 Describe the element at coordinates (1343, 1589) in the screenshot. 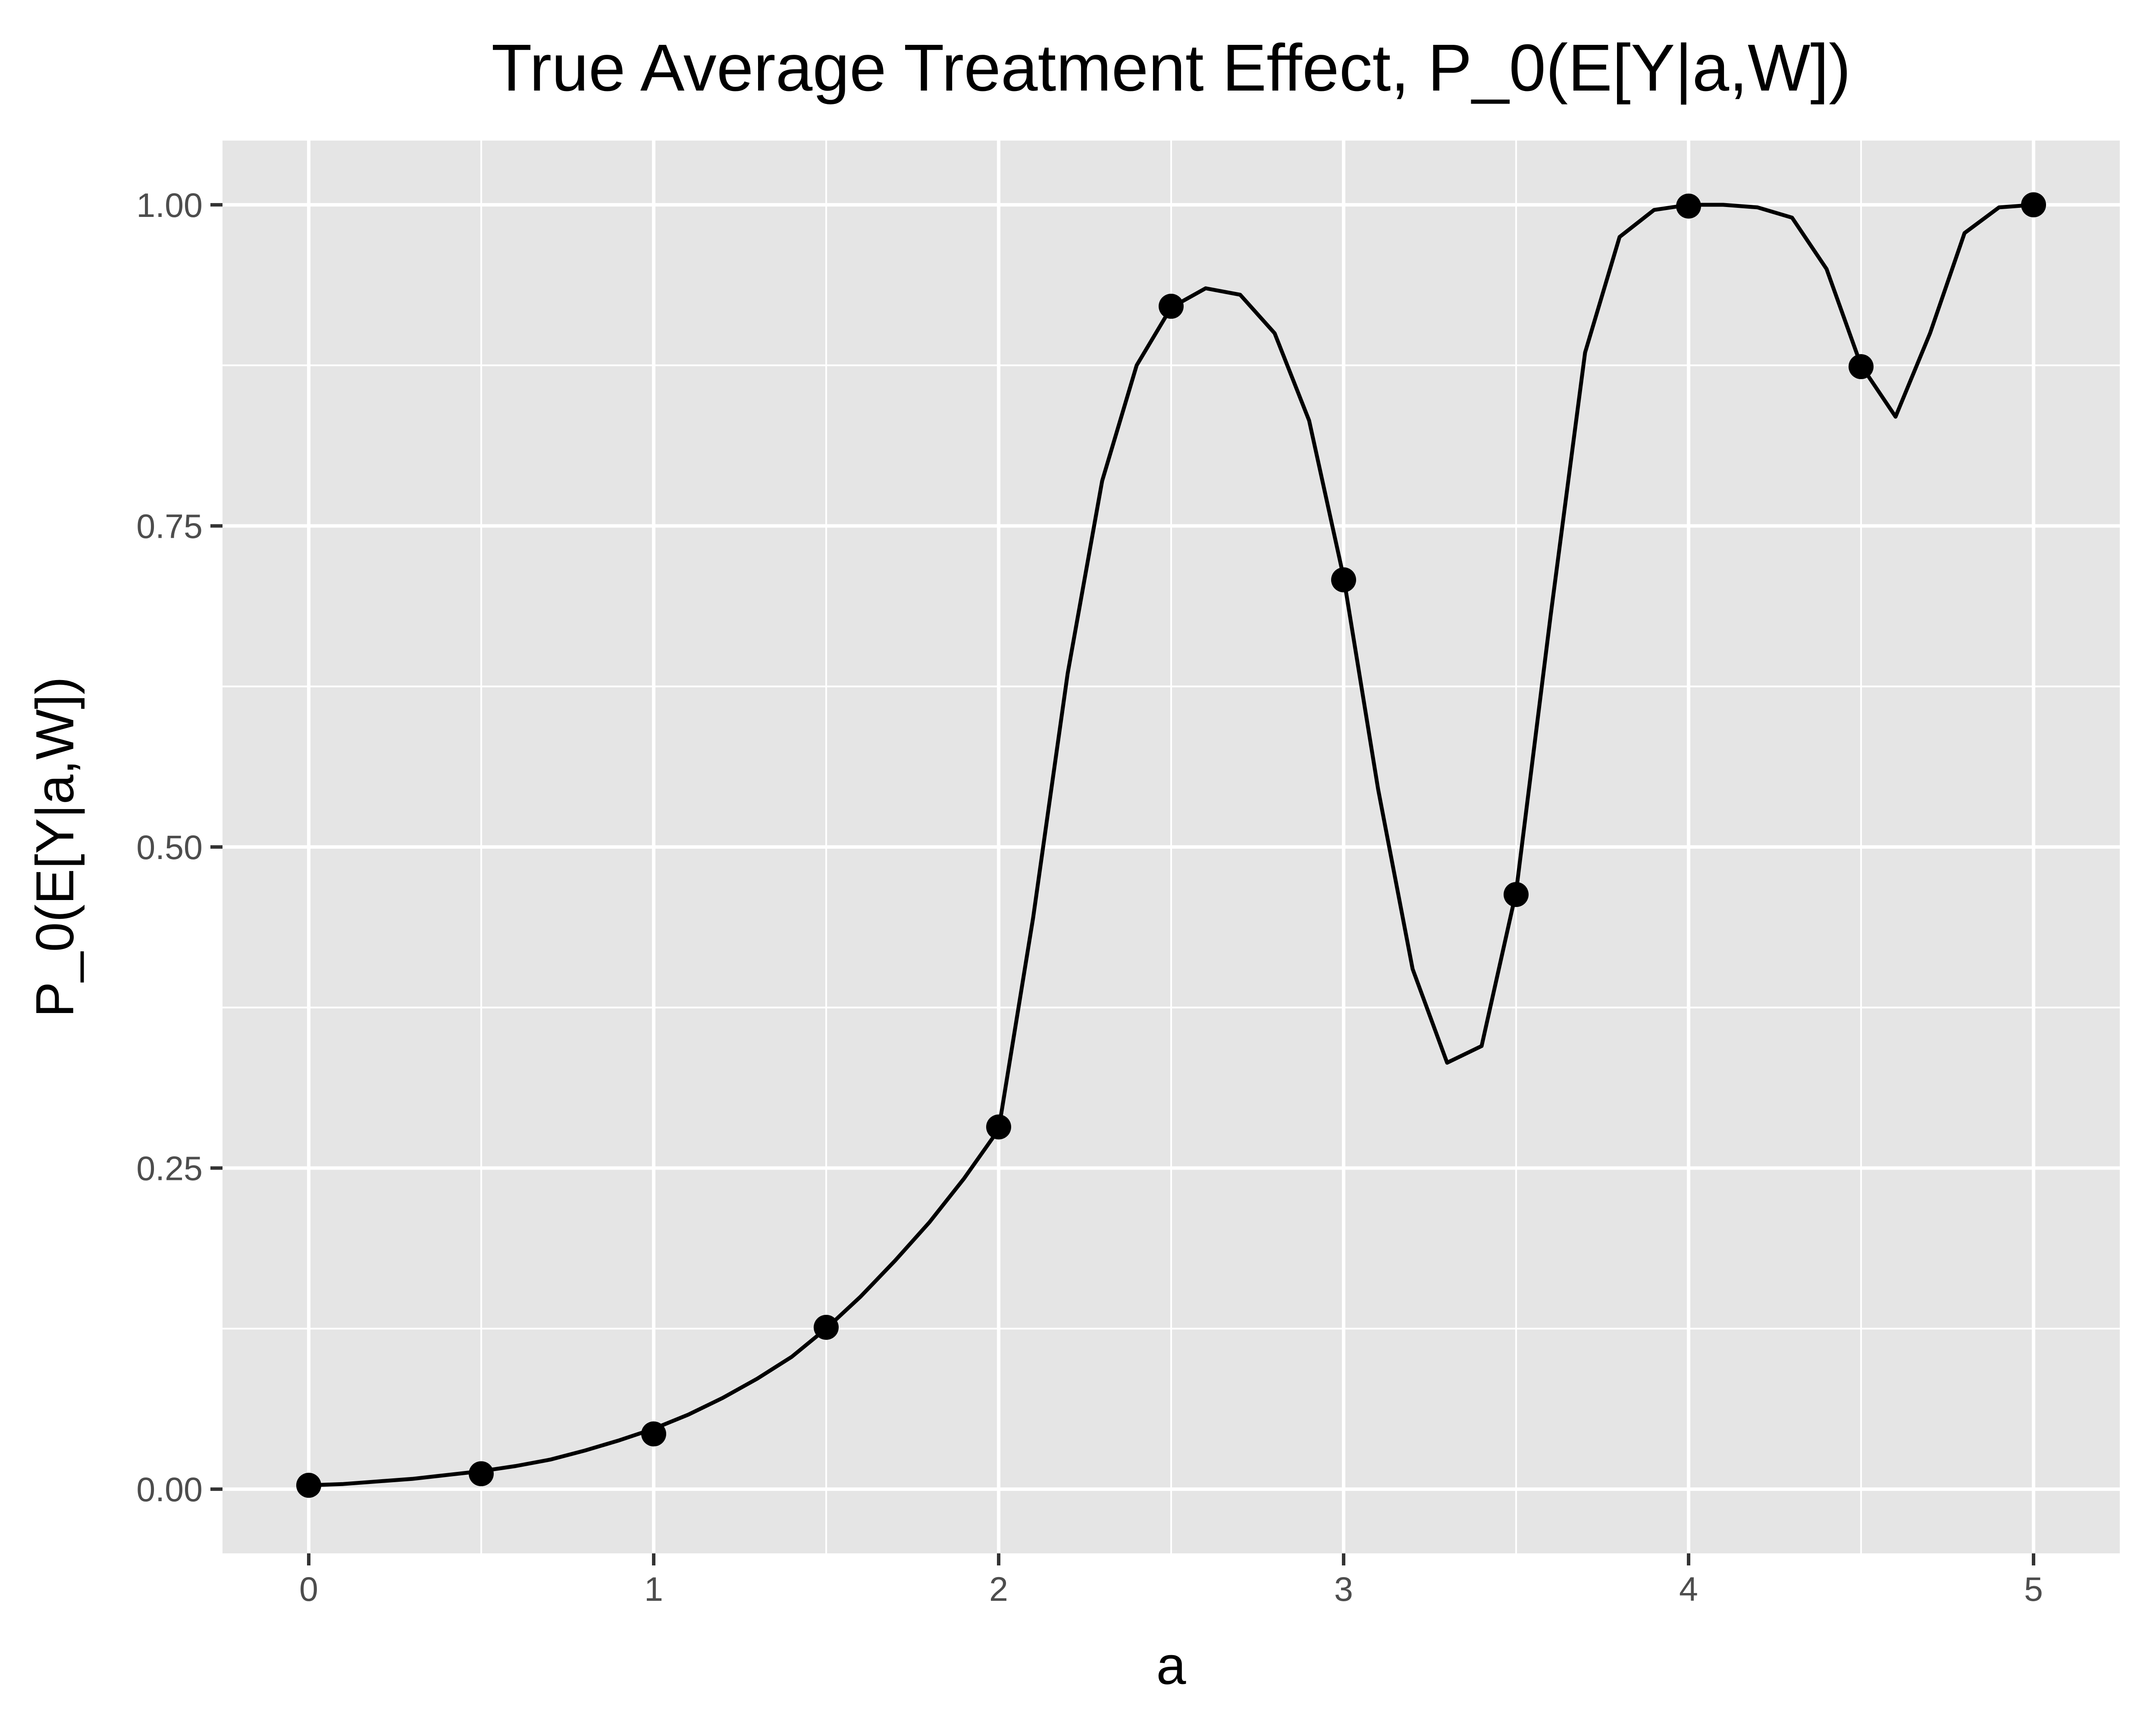

I see `x-tick-label: 3` at that location.